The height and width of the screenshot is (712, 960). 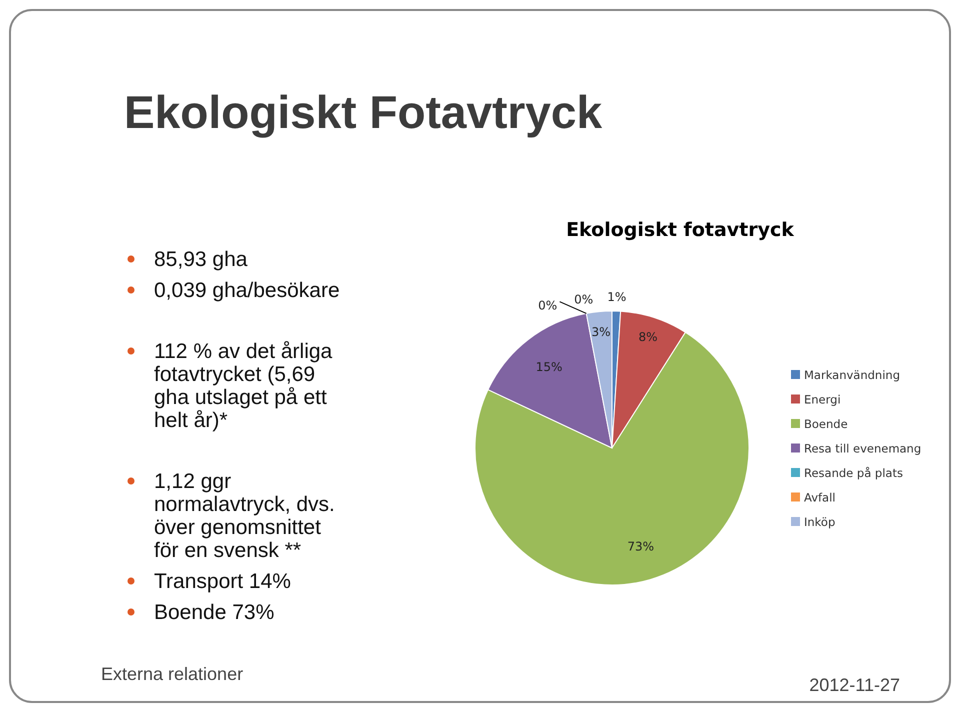 What do you see at coordinates (854, 685) in the screenshot?
I see `text: 2012-11-27` at bounding box center [854, 685].